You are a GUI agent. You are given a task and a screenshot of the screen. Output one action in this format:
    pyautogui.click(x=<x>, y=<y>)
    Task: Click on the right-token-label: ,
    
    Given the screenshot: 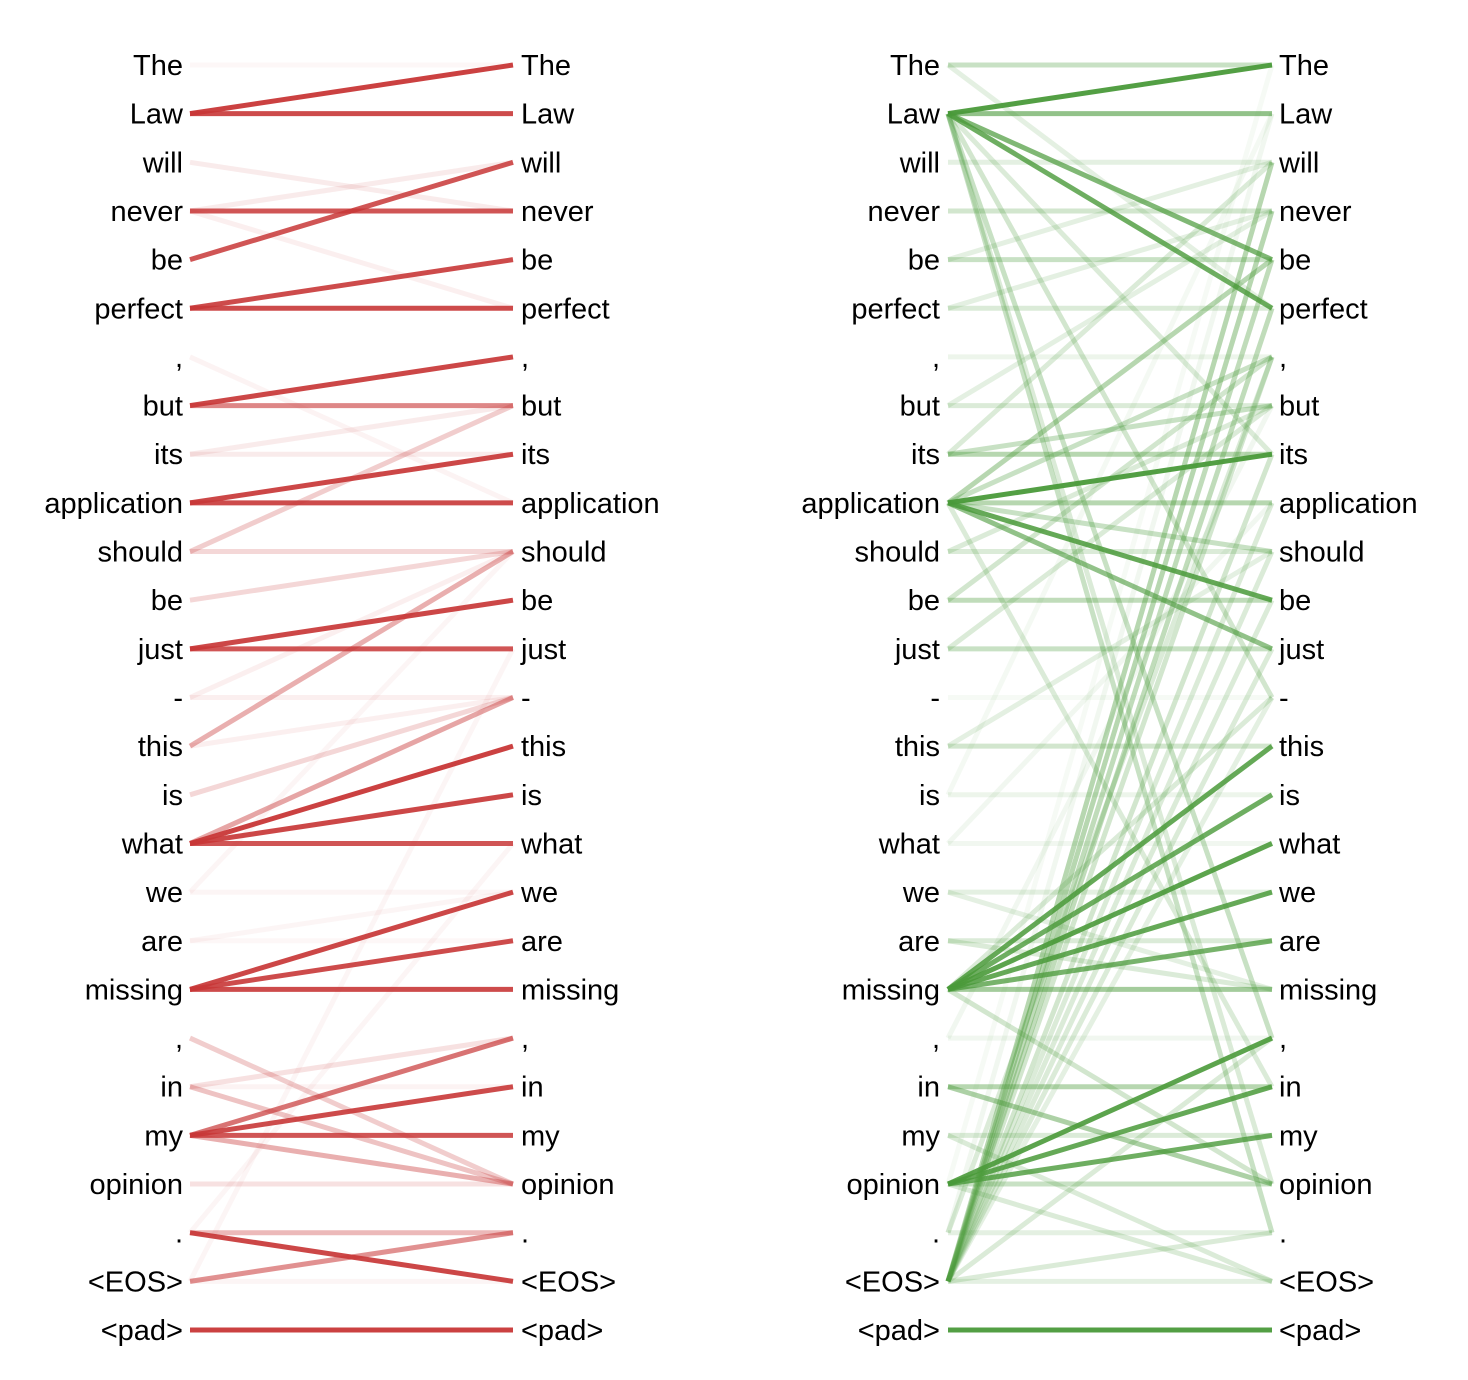 What is the action you would take?
    pyautogui.click(x=1283, y=358)
    